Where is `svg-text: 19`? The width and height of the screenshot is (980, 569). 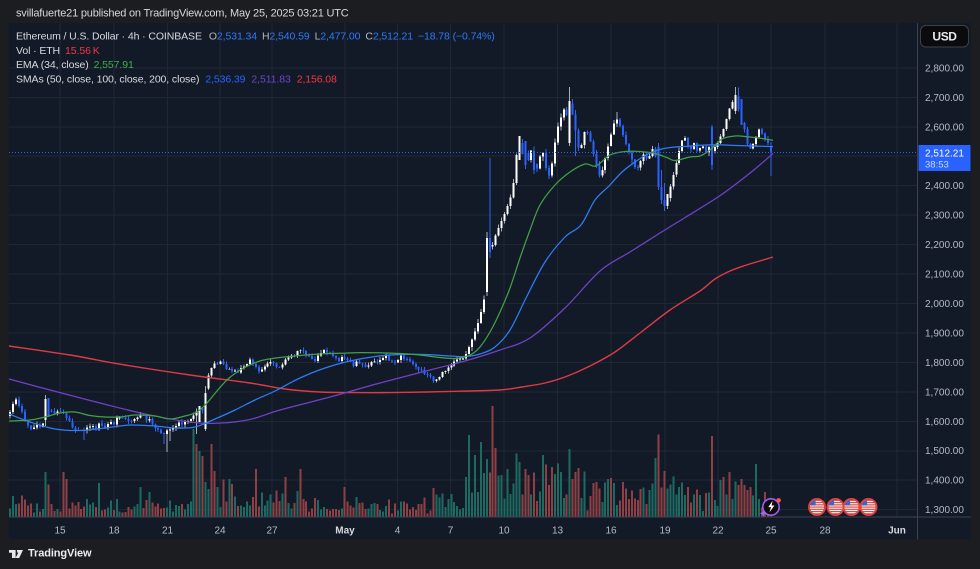 svg-text: 19 is located at coordinates (665, 531).